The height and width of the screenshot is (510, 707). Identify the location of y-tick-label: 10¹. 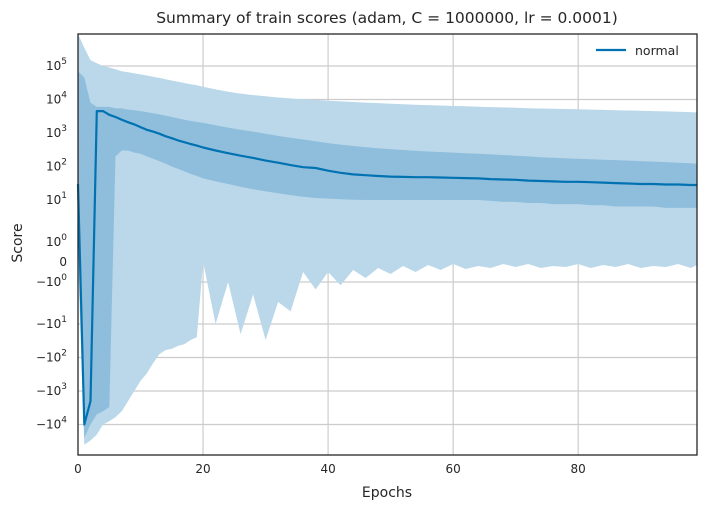
(56, 199).